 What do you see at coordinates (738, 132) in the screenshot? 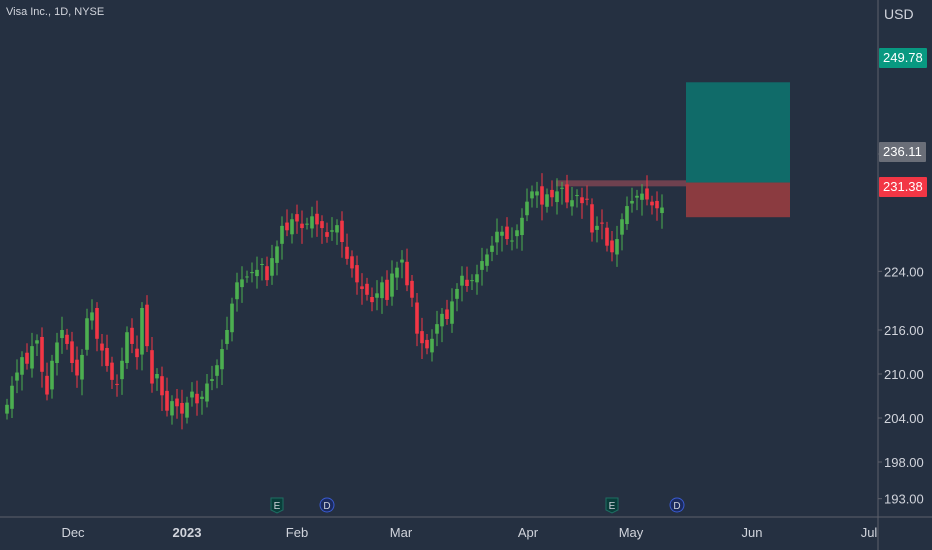
I see `target-zone` at bounding box center [738, 132].